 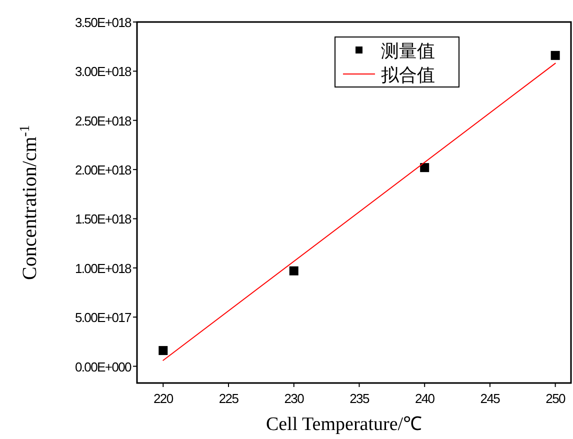 I want to click on x-tick-label: 235, so click(x=360, y=398).